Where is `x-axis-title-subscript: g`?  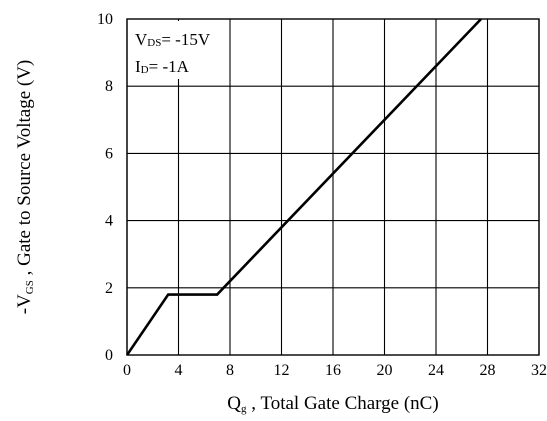 x-axis-title-subscript: g is located at coordinates (244, 409).